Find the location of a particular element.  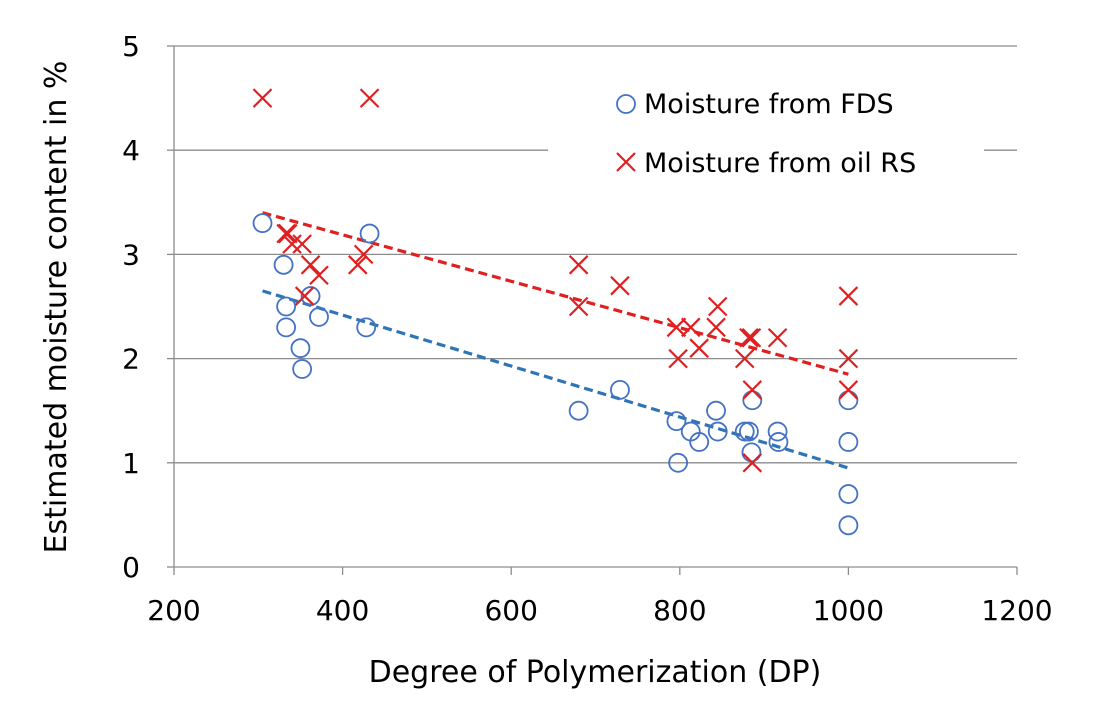

x-tick-labels: 200 400 600 800 1000 1200 is located at coordinates (599, 610).